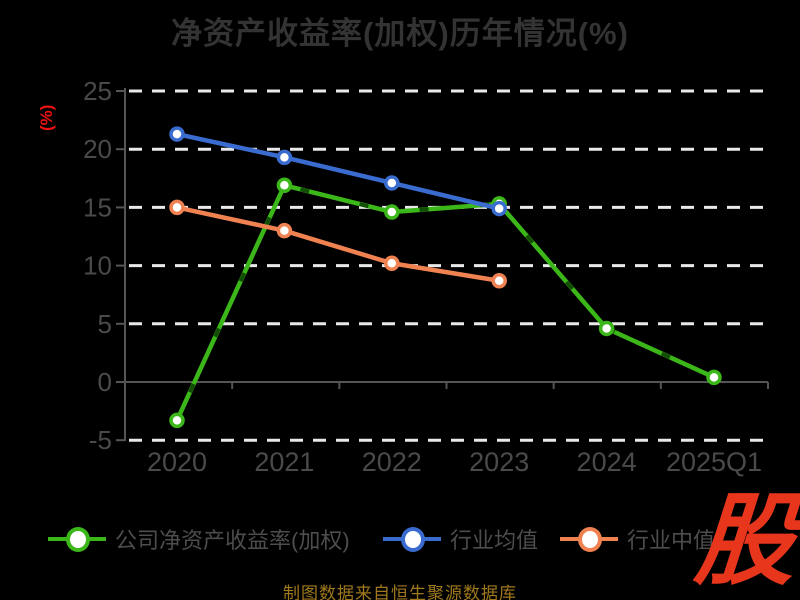 The width and height of the screenshot is (800, 600). Describe the element at coordinates (392, 462) in the screenshot. I see `x-tick-label: 2022` at that location.